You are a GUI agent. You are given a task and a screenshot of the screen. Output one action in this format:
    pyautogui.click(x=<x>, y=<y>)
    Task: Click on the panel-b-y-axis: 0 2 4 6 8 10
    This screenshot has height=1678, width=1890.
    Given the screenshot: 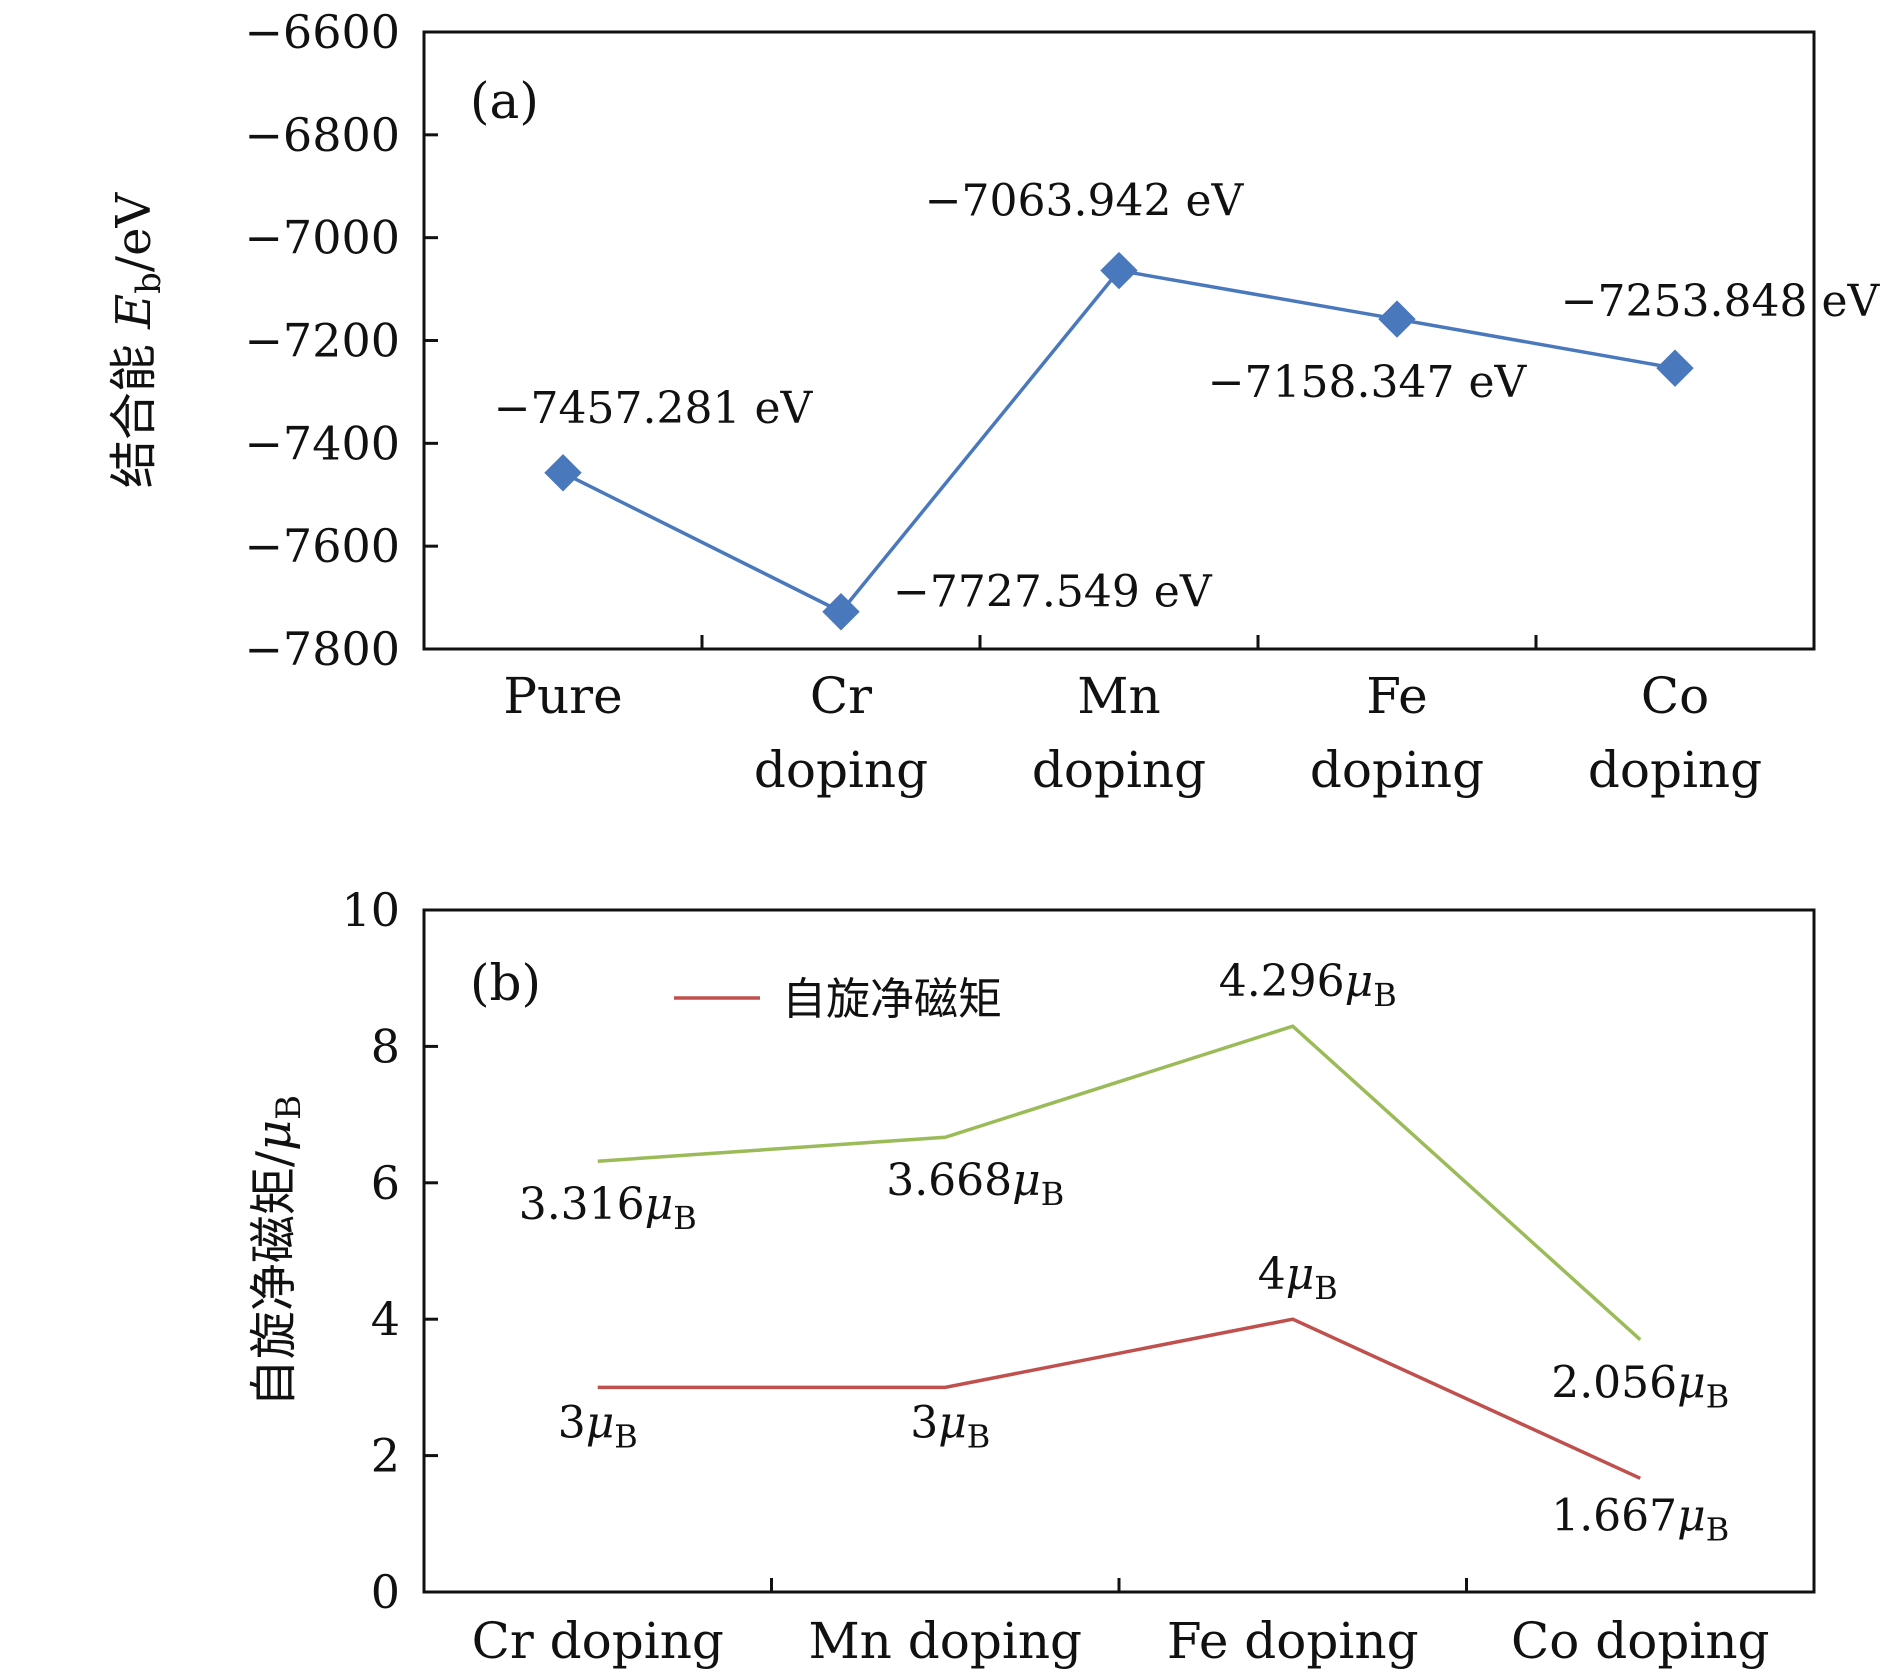 What is the action you would take?
    pyautogui.click(x=389, y=1251)
    